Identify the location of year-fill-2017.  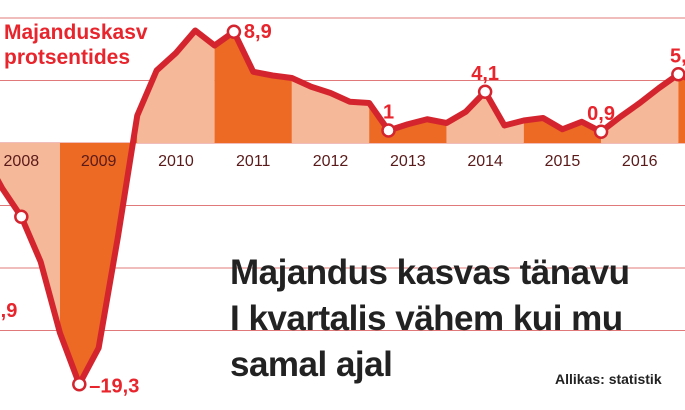
(681, 108).